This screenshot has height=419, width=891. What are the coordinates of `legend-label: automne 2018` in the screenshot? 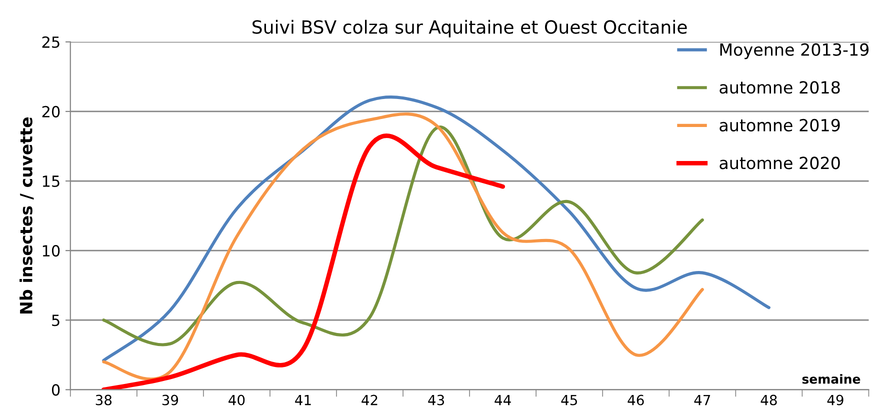 It's located at (780, 87).